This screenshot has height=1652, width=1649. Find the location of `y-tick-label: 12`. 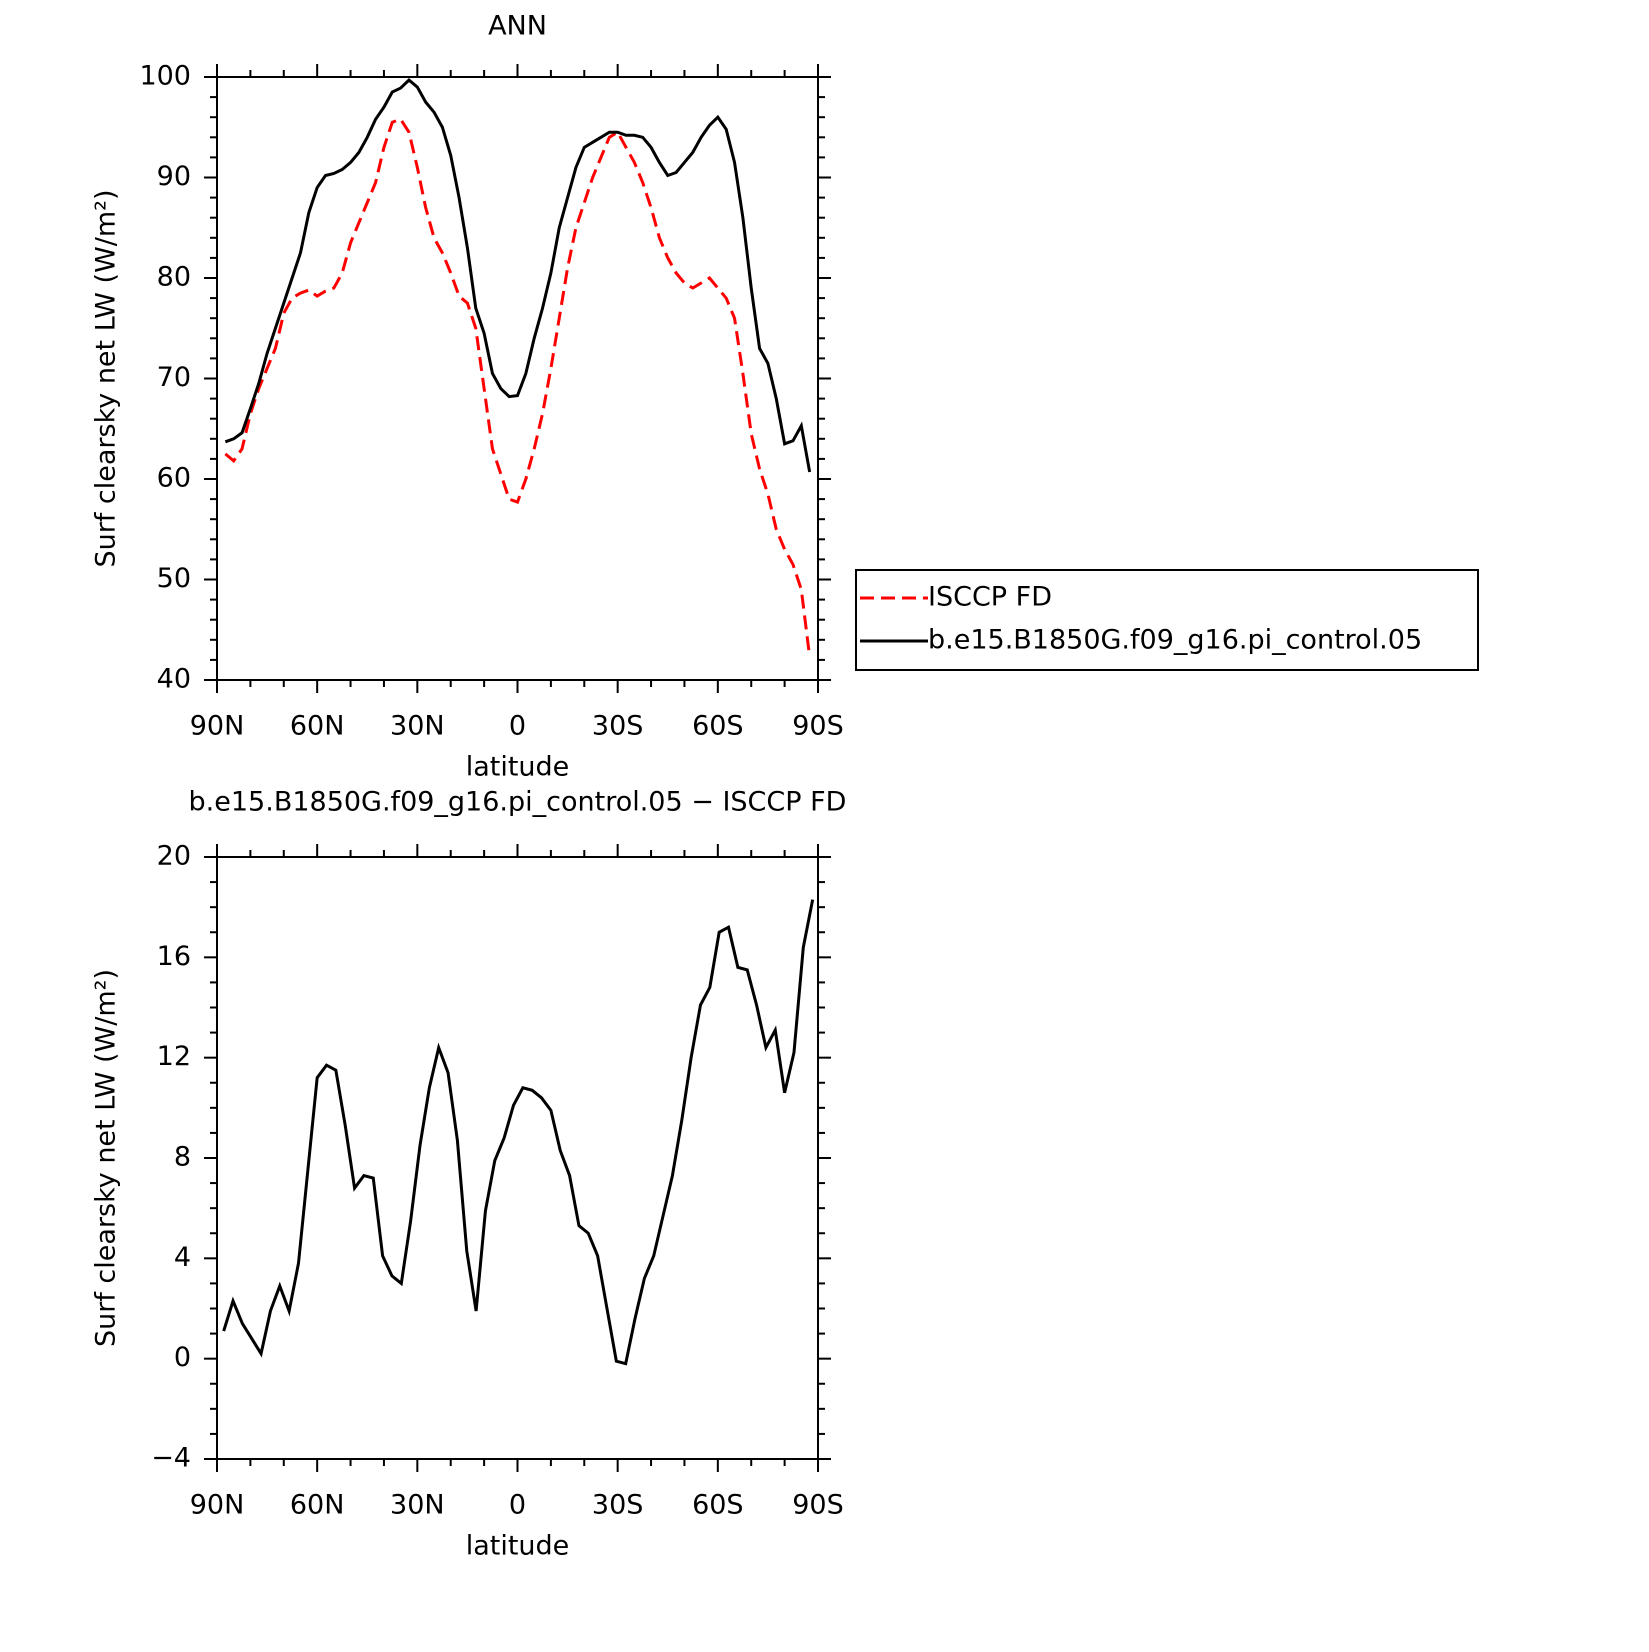

y-tick-label: 12 is located at coordinates (174, 1056).